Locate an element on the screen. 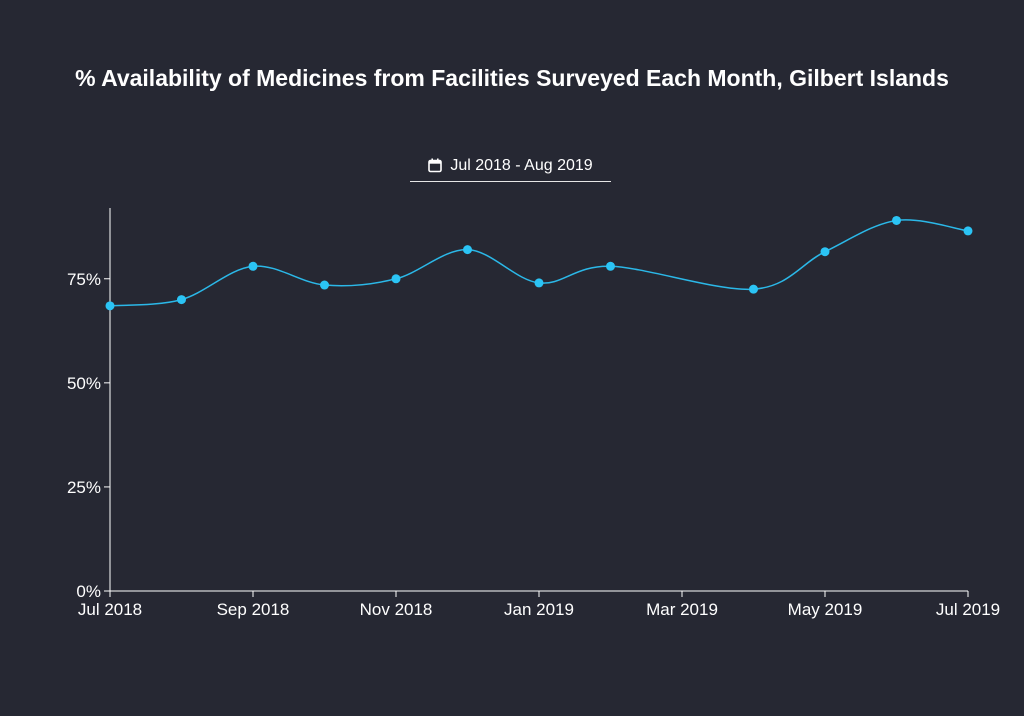 The image size is (1024, 716). x-tick-label: Nov 2018 is located at coordinates (396, 609).